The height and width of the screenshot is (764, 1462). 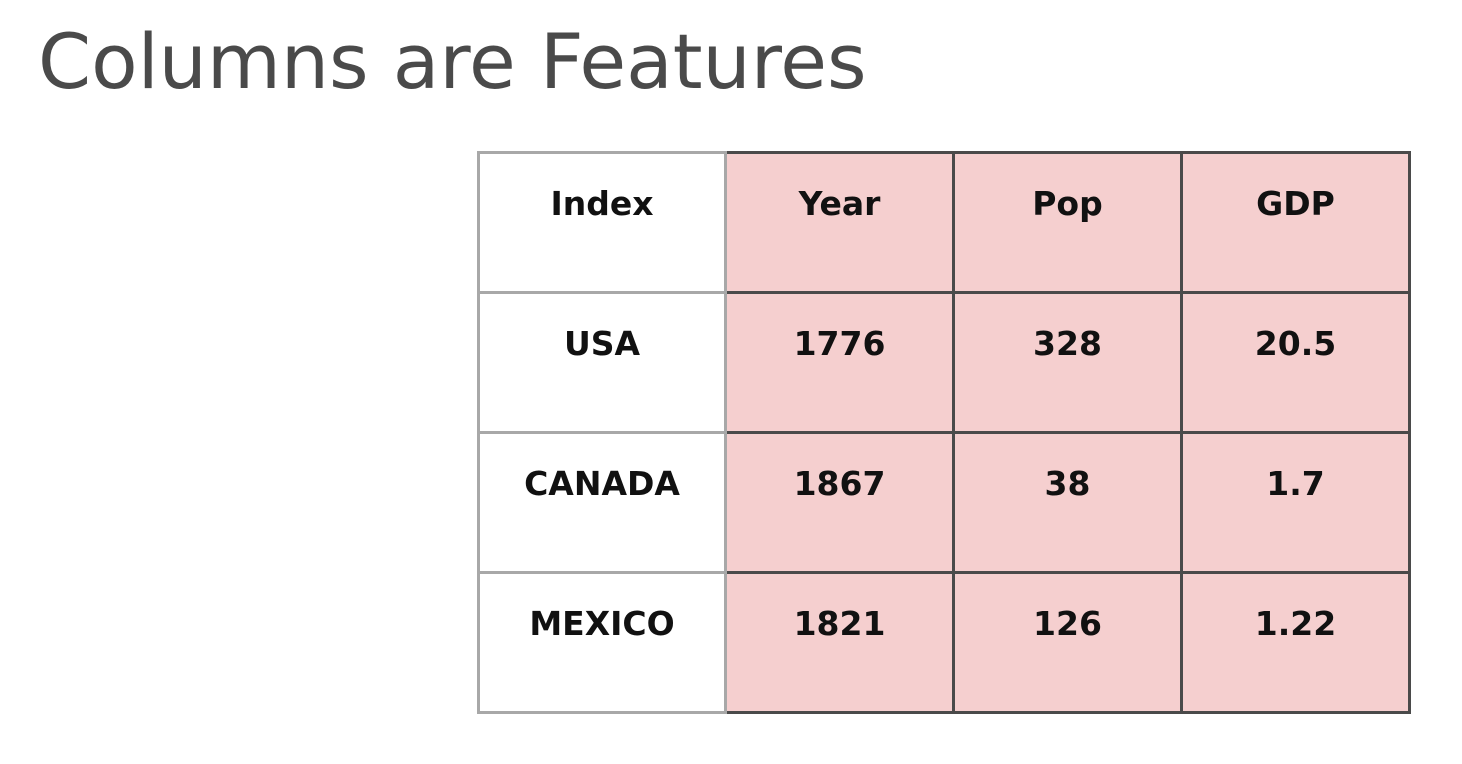 I want to click on header-cell-pop: Pop, so click(x=1067, y=222).